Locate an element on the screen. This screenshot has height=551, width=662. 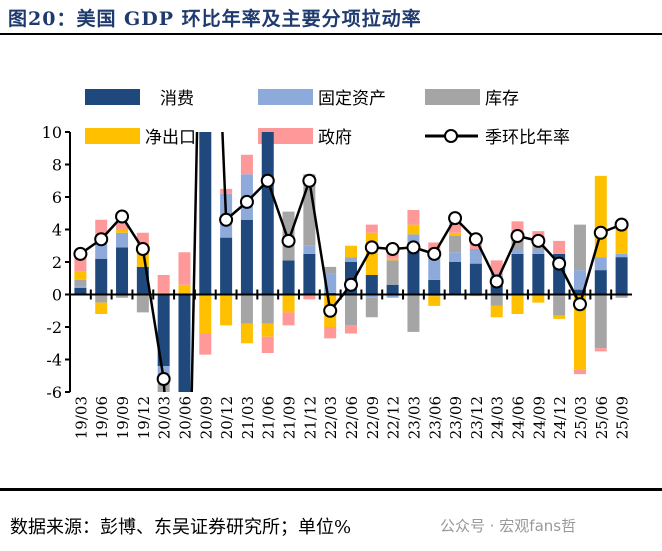
x-tick-label: 24/06 is located at coordinates (519, 417).